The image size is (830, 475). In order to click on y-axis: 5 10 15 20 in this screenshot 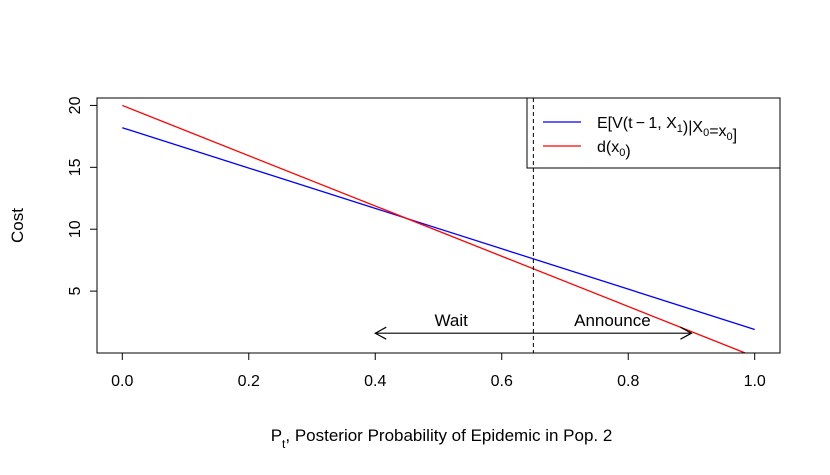, I will do `click(82, 196)`.